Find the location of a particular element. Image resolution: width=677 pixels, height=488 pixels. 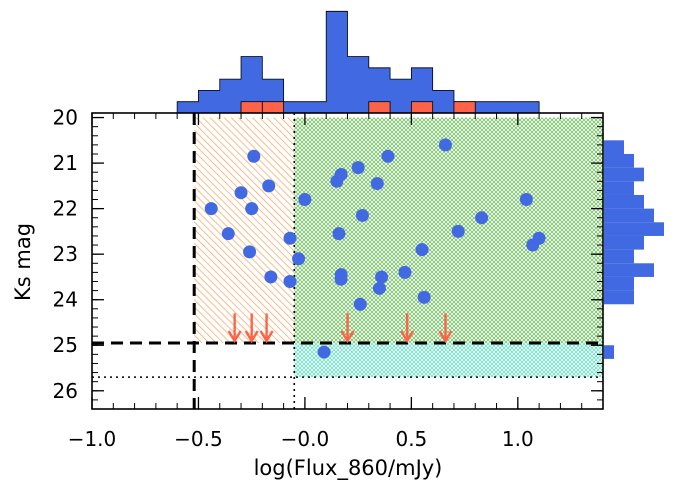

y-tick-label: 22 is located at coordinates (65, 209).